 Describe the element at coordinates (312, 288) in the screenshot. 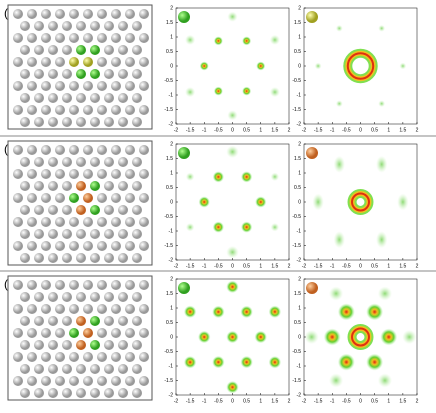

I see `species-icon` at that location.